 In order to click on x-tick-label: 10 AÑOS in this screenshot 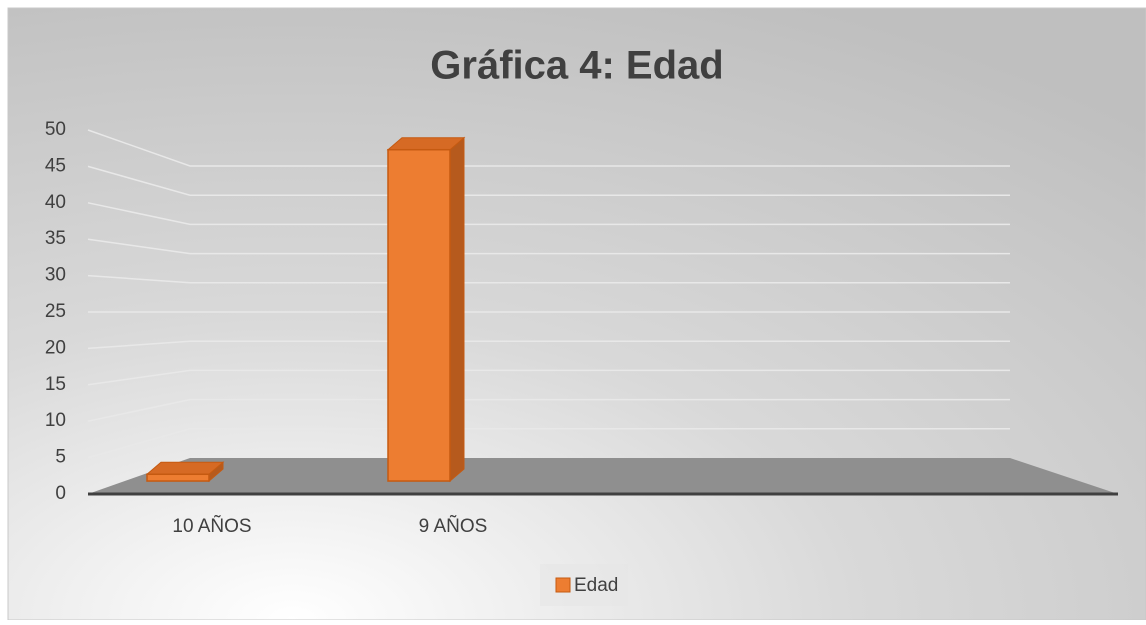, I will do `click(211, 526)`.